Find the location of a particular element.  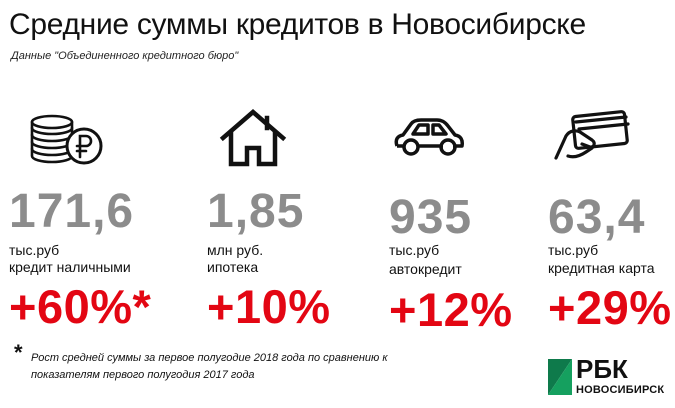

stat-change: +29% is located at coordinates (610, 307).